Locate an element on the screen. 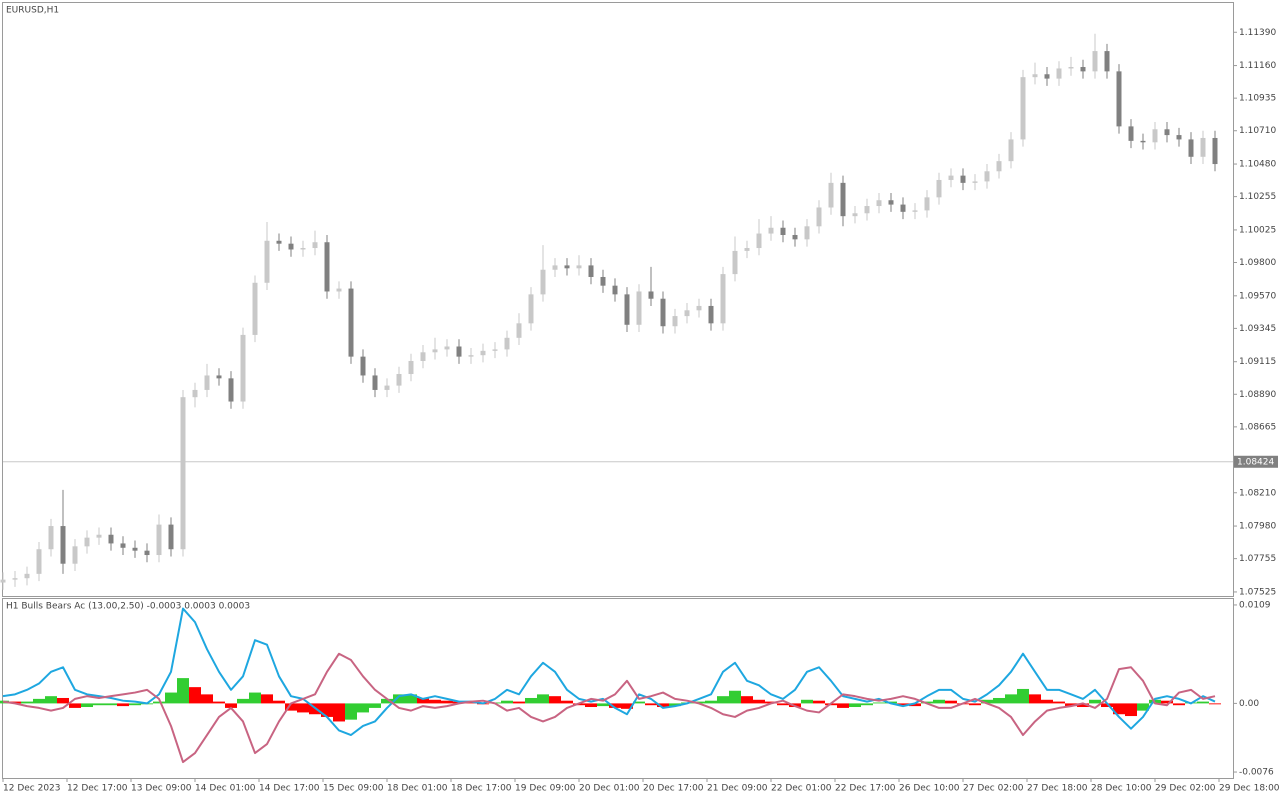 This screenshot has width=1280, height=800. y-tick-label: 1.11390 is located at coordinates (1257, 33).